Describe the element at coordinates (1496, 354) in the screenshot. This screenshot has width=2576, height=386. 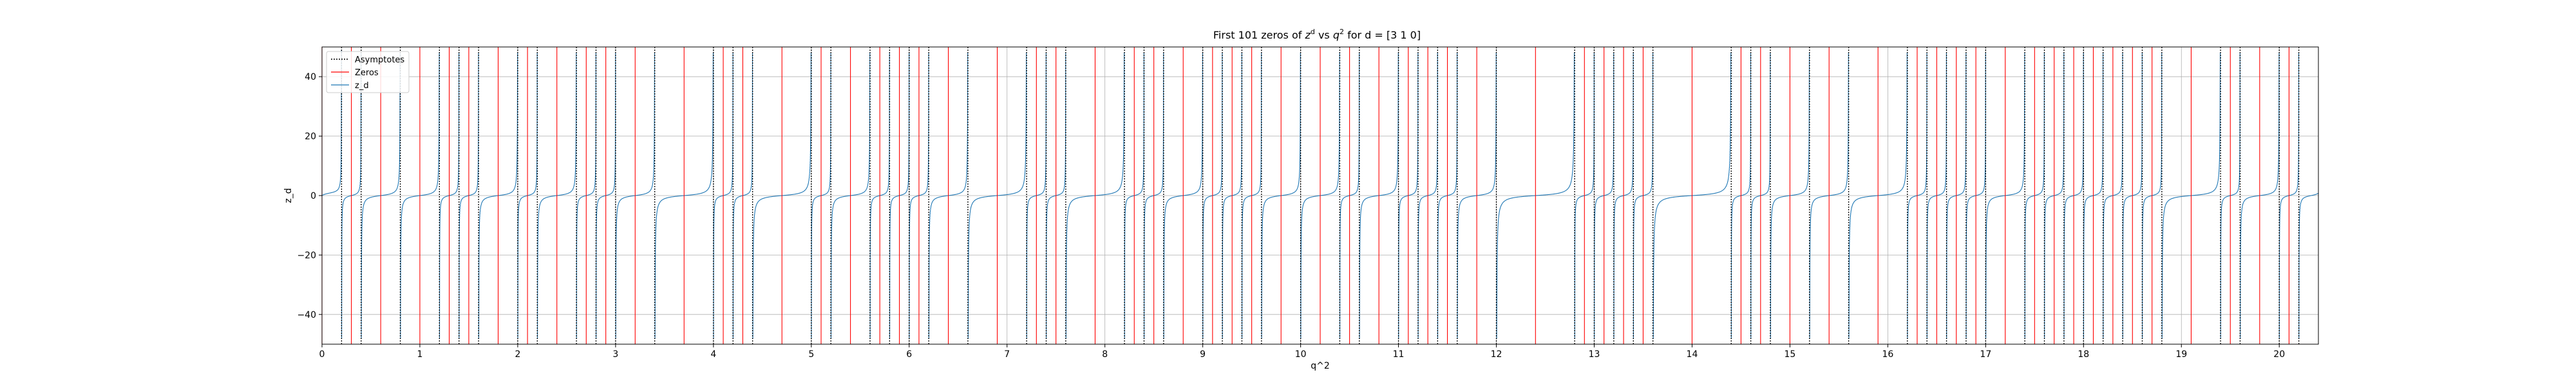
I see `x-tick-label: 12` at that location.